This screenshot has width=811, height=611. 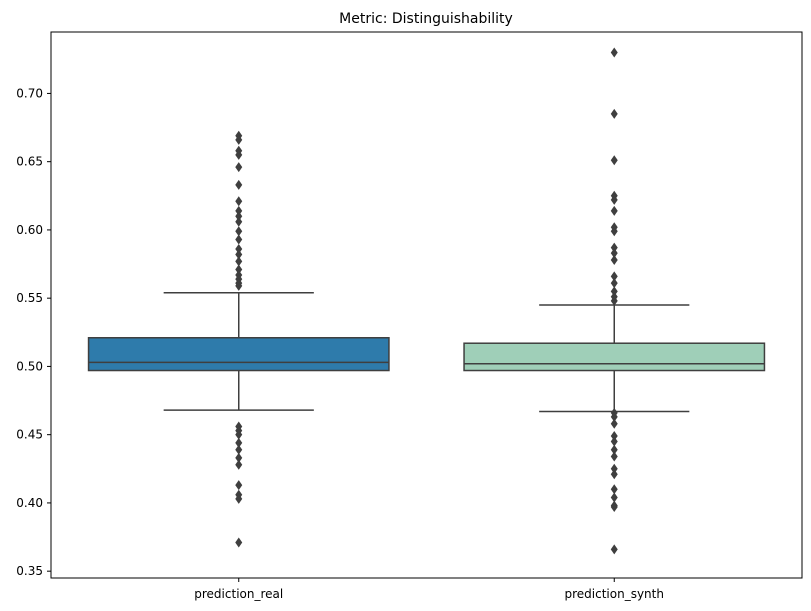 What do you see at coordinates (29, 162) in the screenshot?
I see `y-tick-label: 0.65` at bounding box center [29, 162].